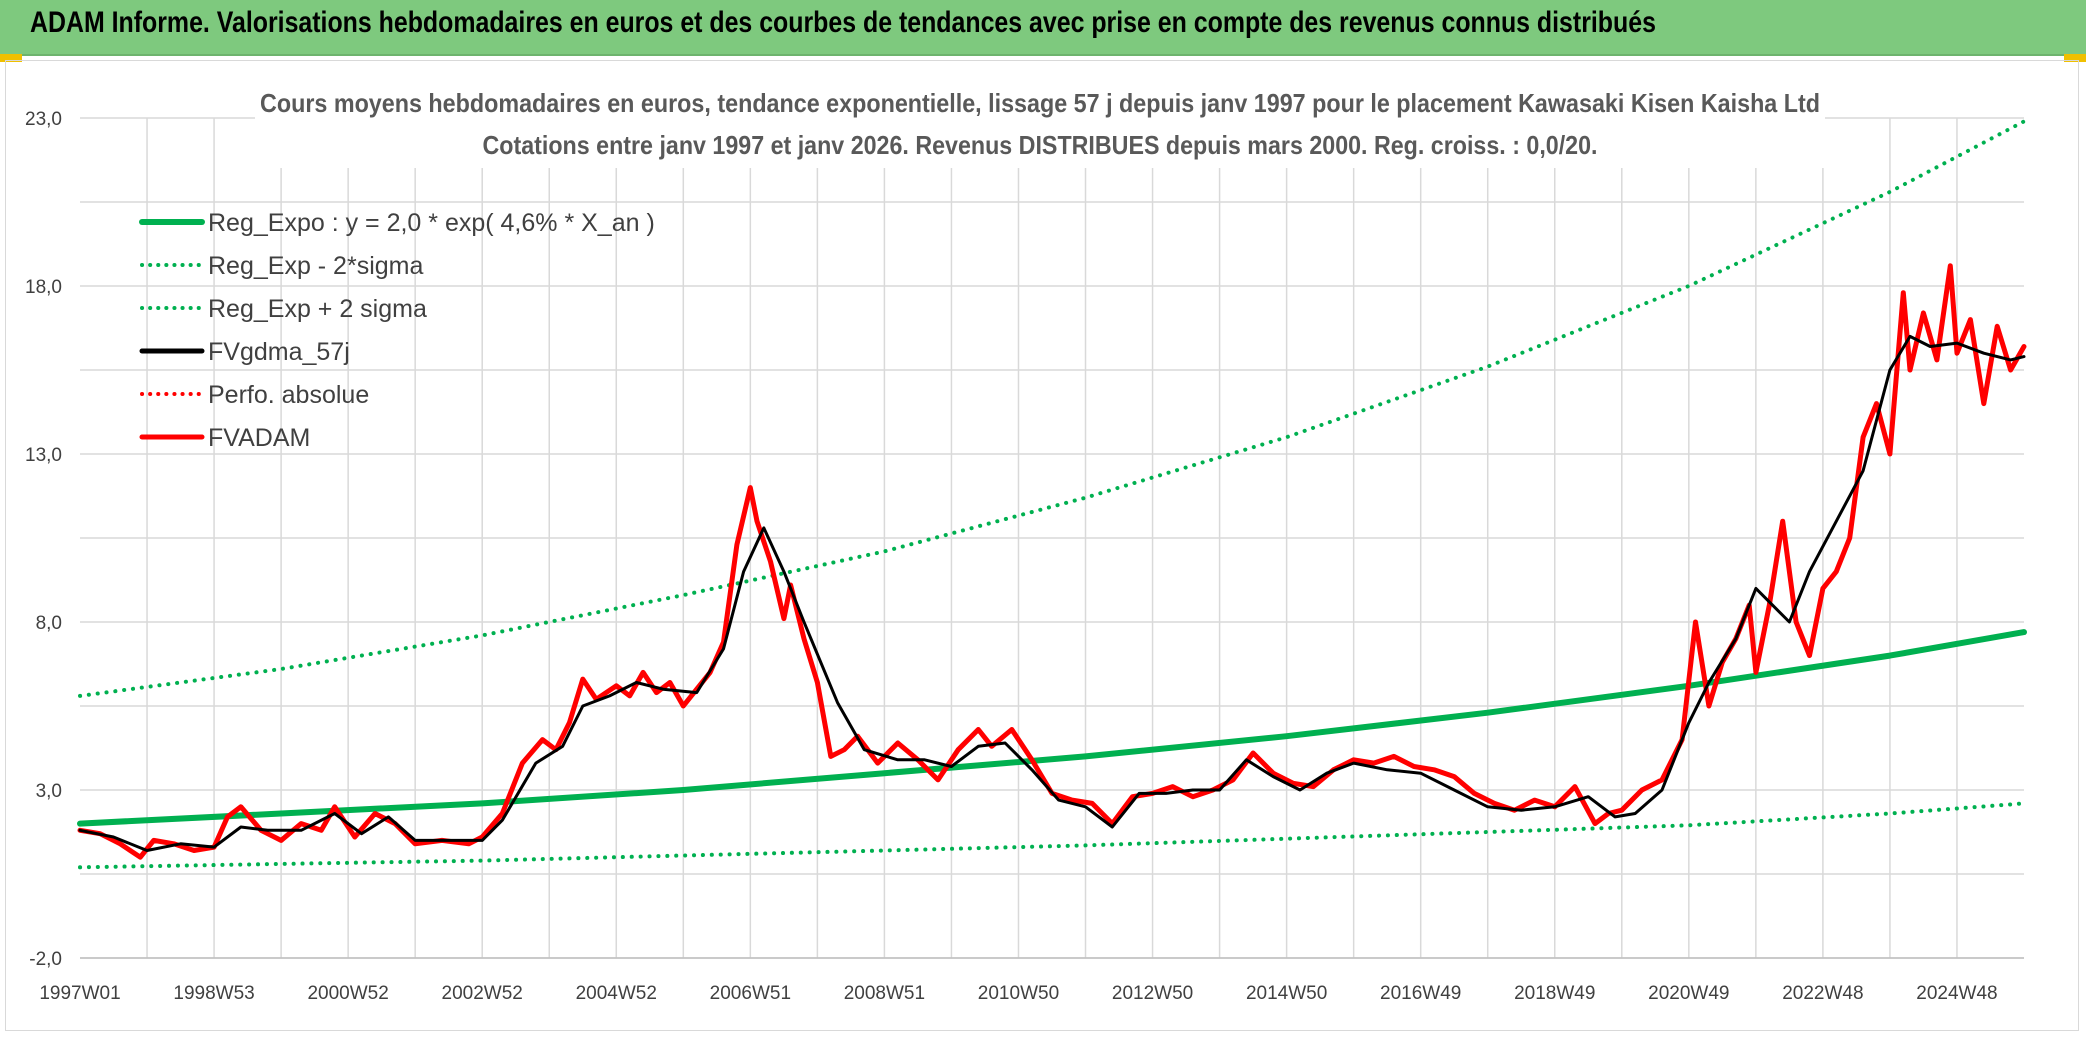  What do you see at coordinates (1688, 993) in the screenshot?
I see `x-tick-label: 2020W49` at bounding box center [1688, 993].